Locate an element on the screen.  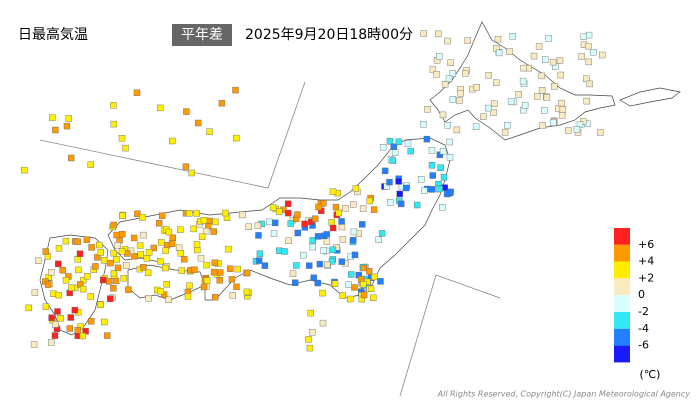
legend-unit: (℃) is located at coordinates (650, 374).